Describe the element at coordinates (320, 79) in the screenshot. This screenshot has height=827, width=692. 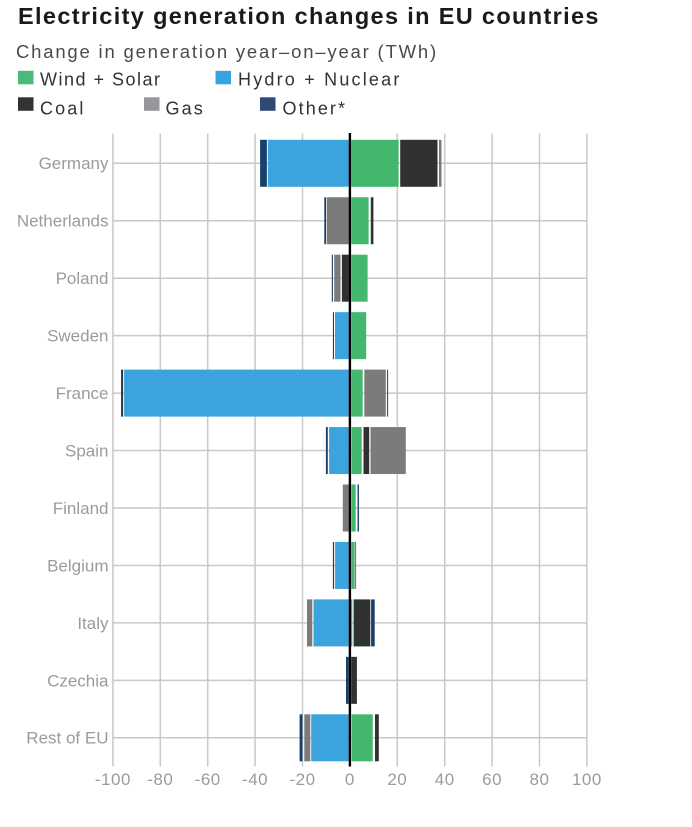
I see `svg-text: Hydro + Nuclear` at that location.